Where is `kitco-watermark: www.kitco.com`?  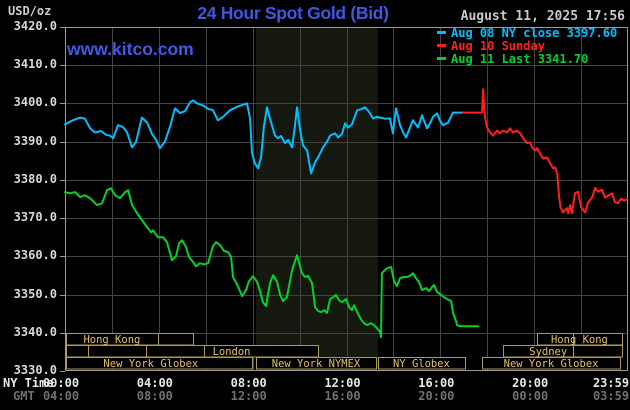
kitco-watermark: www.kitco.com is located at coordinates (130, 49).